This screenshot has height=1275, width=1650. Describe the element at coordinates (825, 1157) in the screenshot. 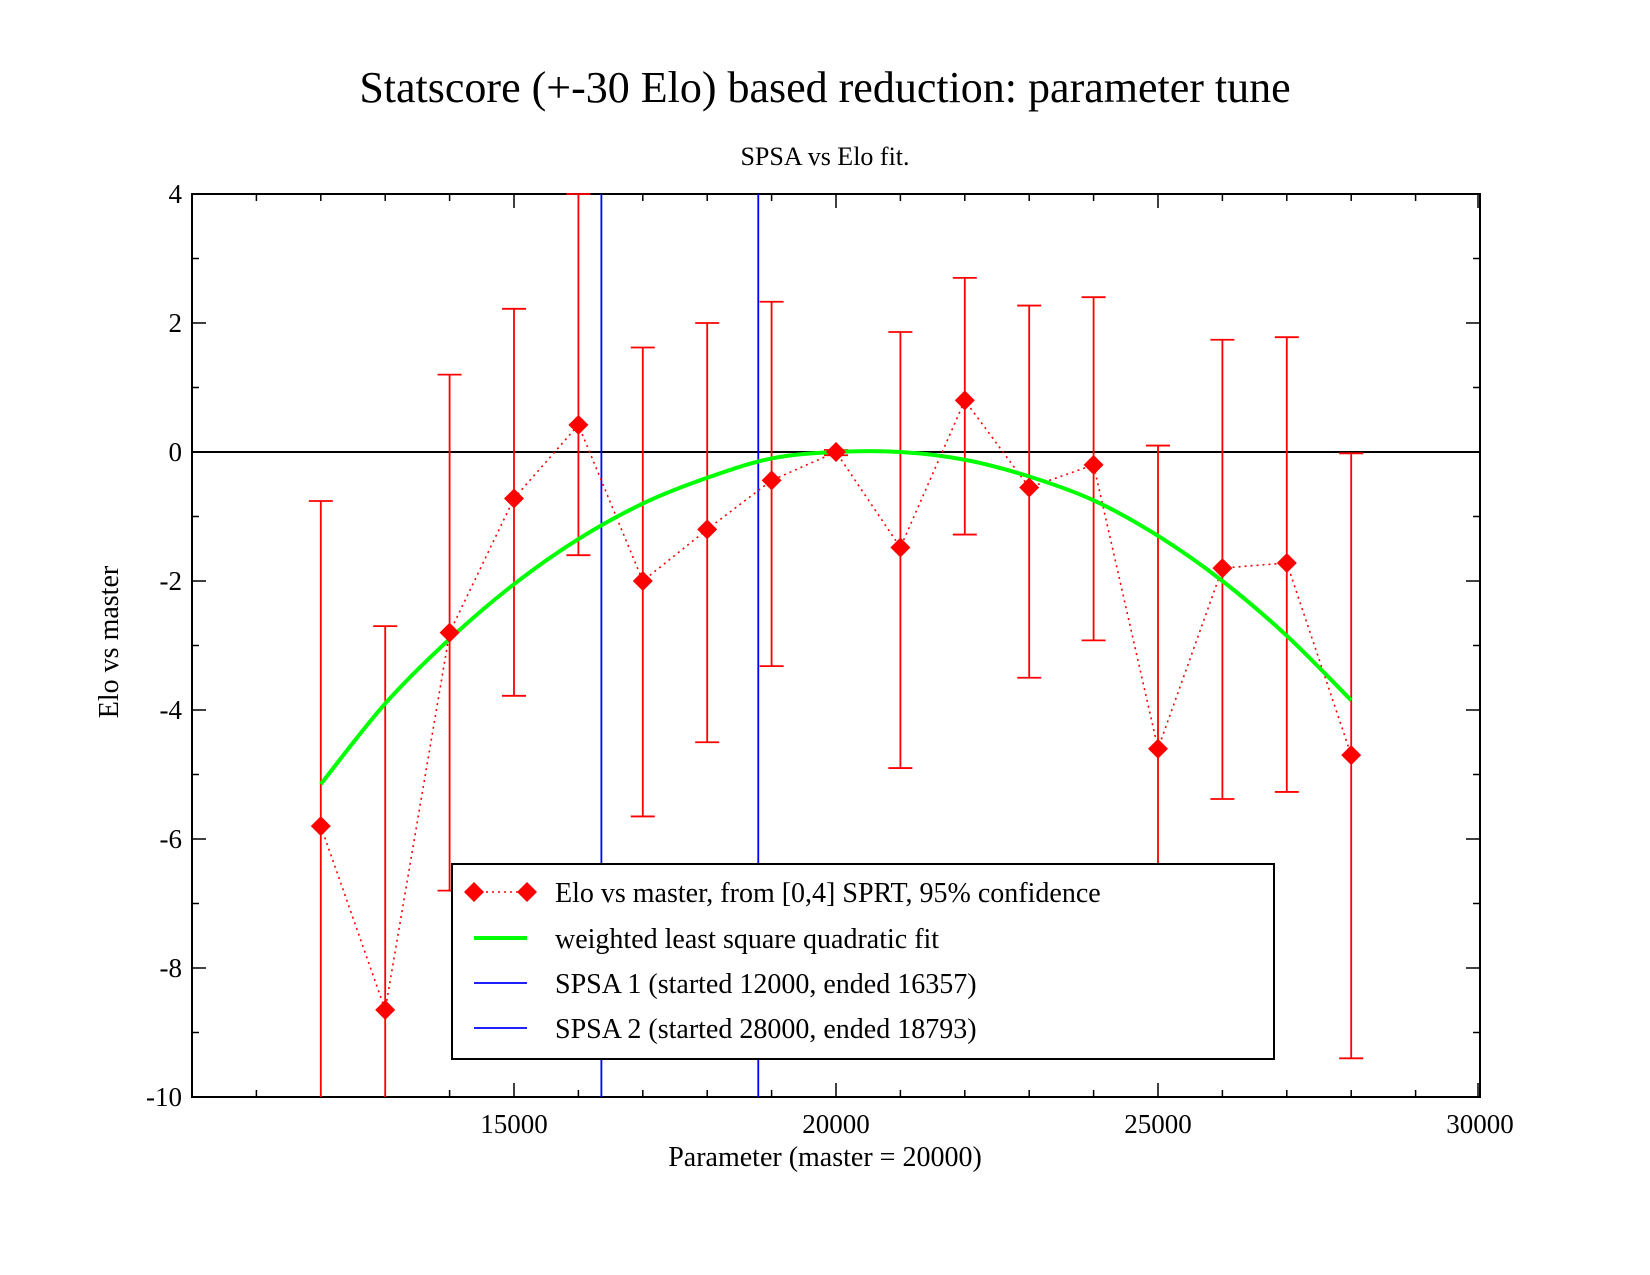

I see `x-axis-label: Parameter (master = 20000)` at that location.